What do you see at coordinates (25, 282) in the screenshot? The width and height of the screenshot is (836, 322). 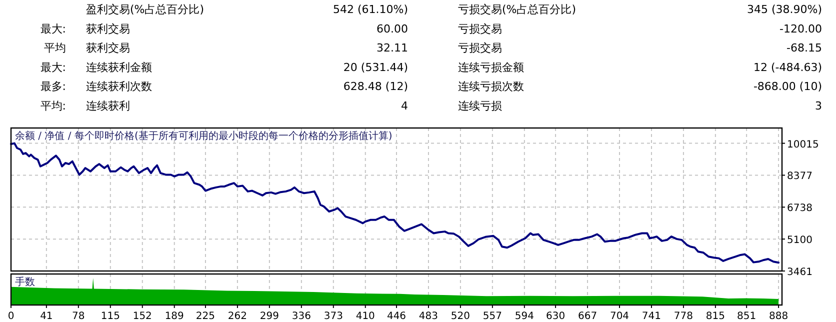 I see `chart-title: 手数` at bounding box center [25, 282].